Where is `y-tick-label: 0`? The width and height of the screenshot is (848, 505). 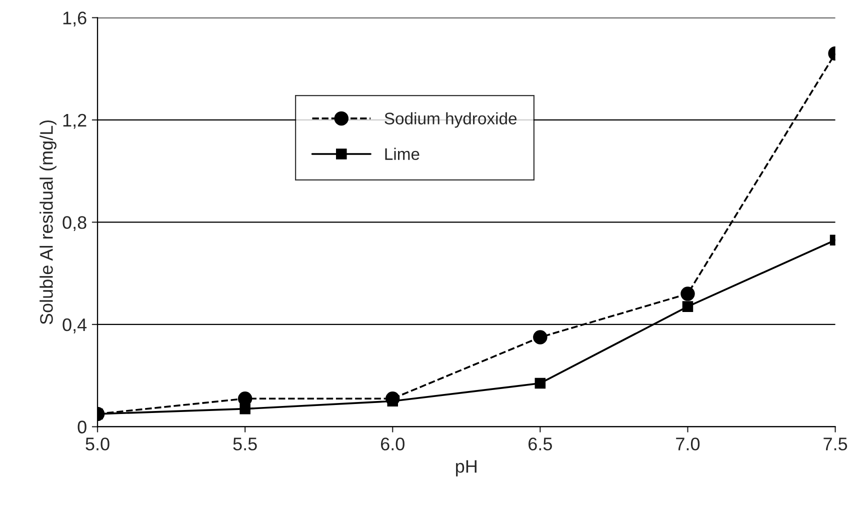 y-tick-label: 0 is located at coordinates (82, 427).